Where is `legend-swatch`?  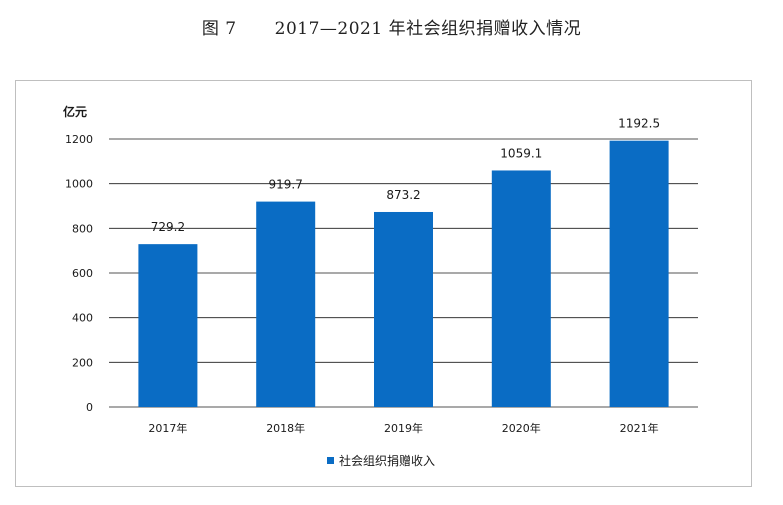
legend-swatch is located at coordinates (330, 460).